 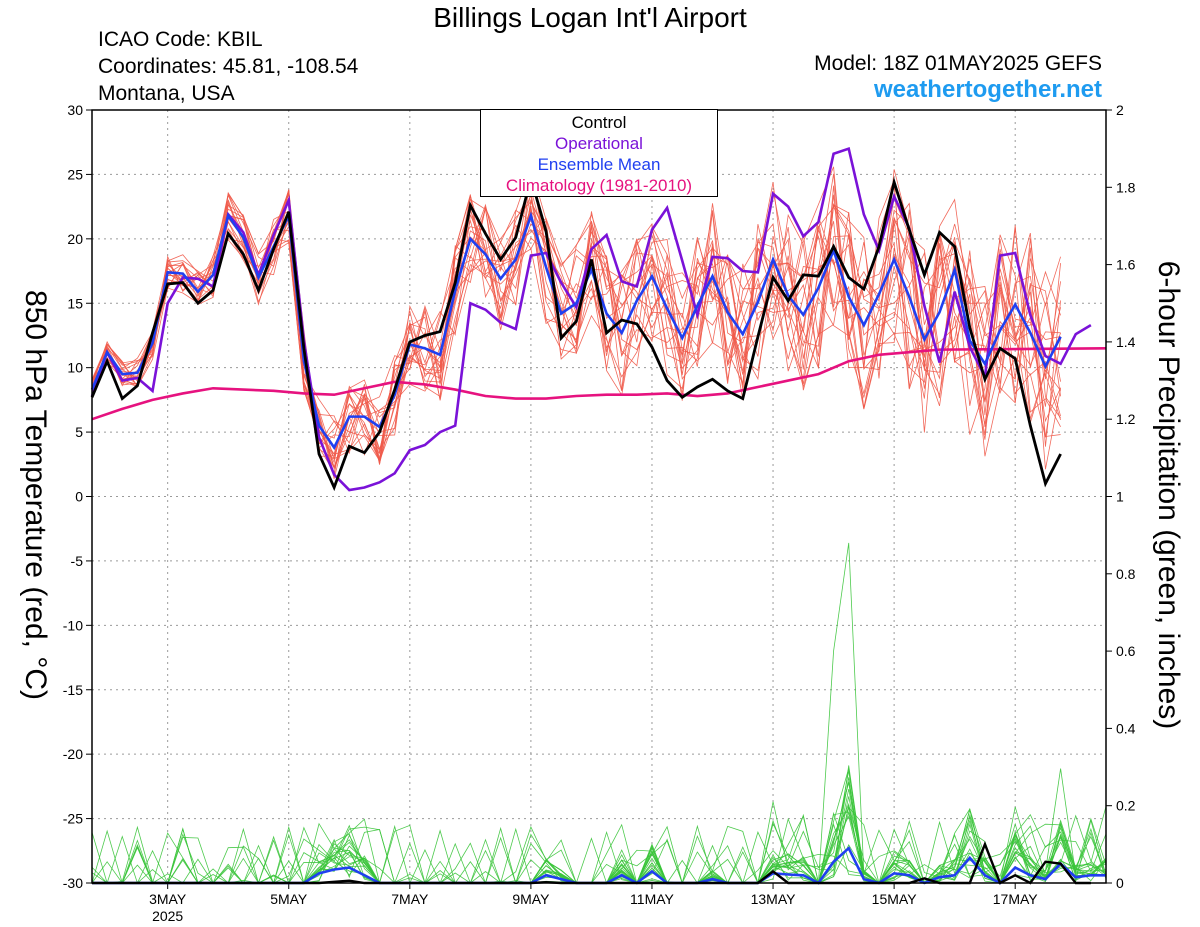 What do you see at coordinates (168, 899) in the screenshot?
I see `x-tick-label: 3MAY` at bounding box center [168, 899].